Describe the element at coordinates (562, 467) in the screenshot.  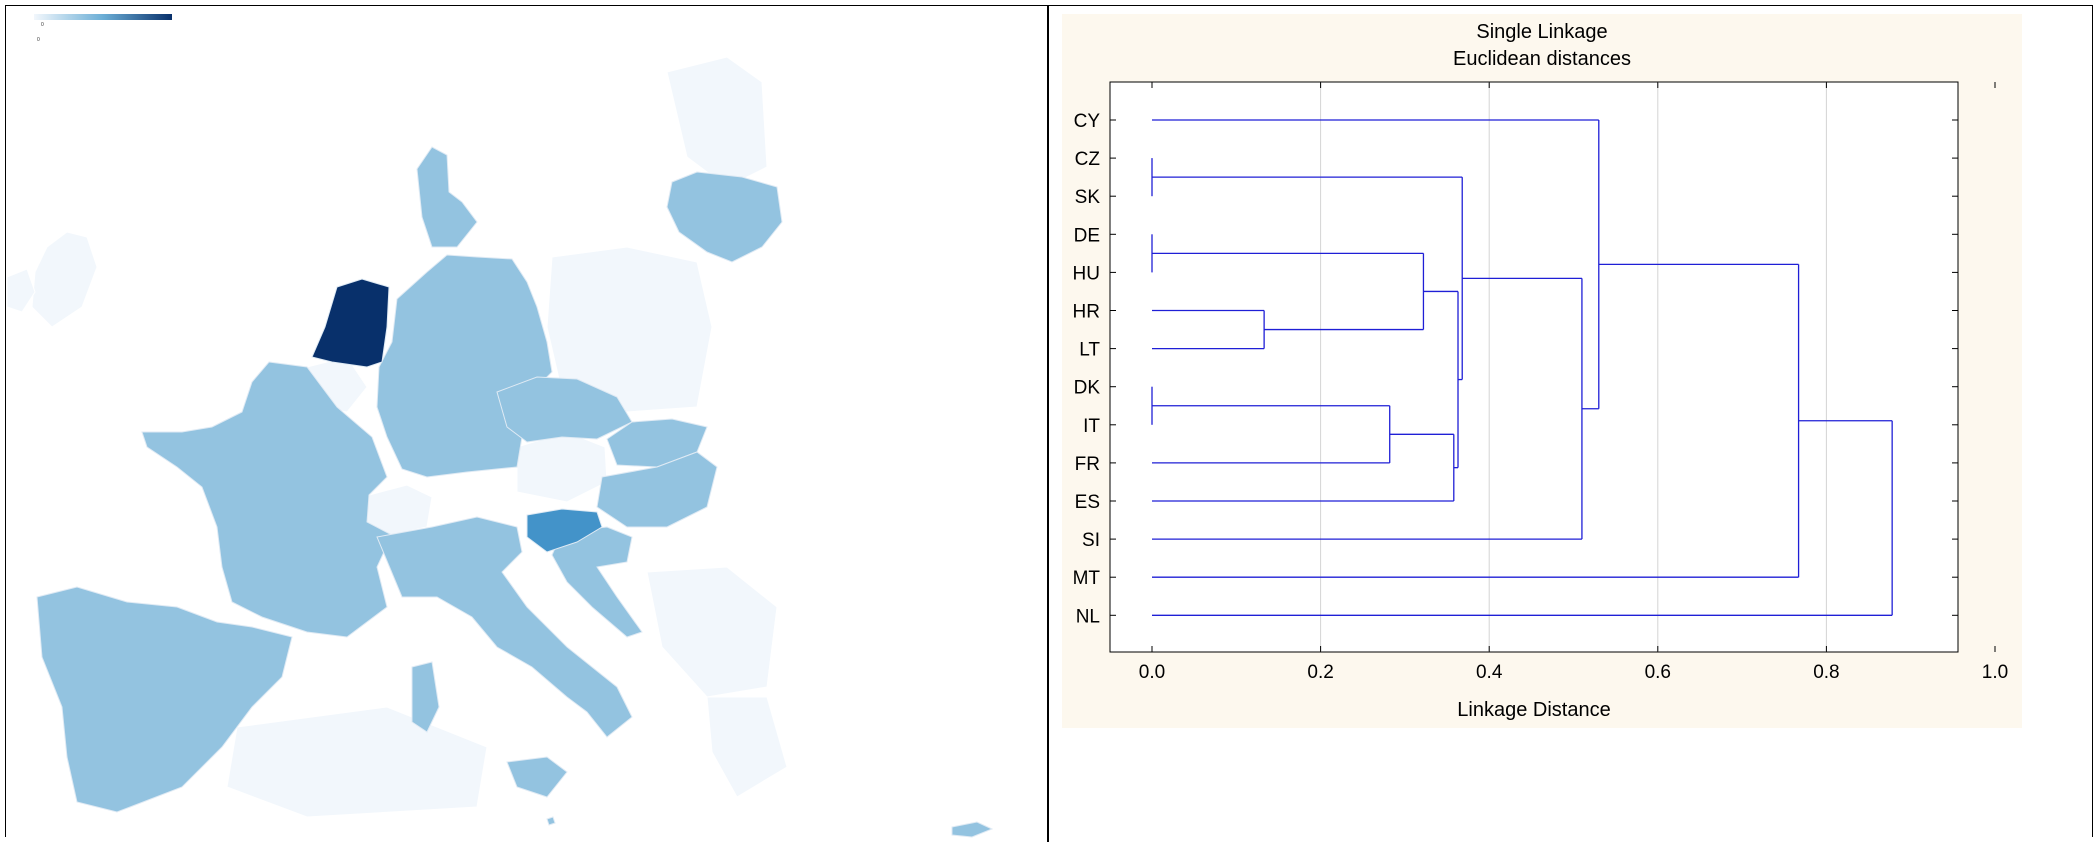
I see `country-austria-shape` at that location.